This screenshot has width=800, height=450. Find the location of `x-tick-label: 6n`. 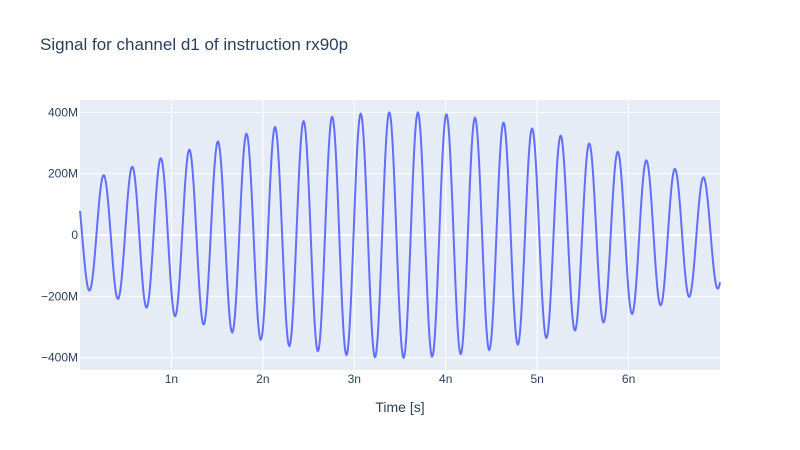

x-tick-label: 6n is located at coordinates (628, 379).